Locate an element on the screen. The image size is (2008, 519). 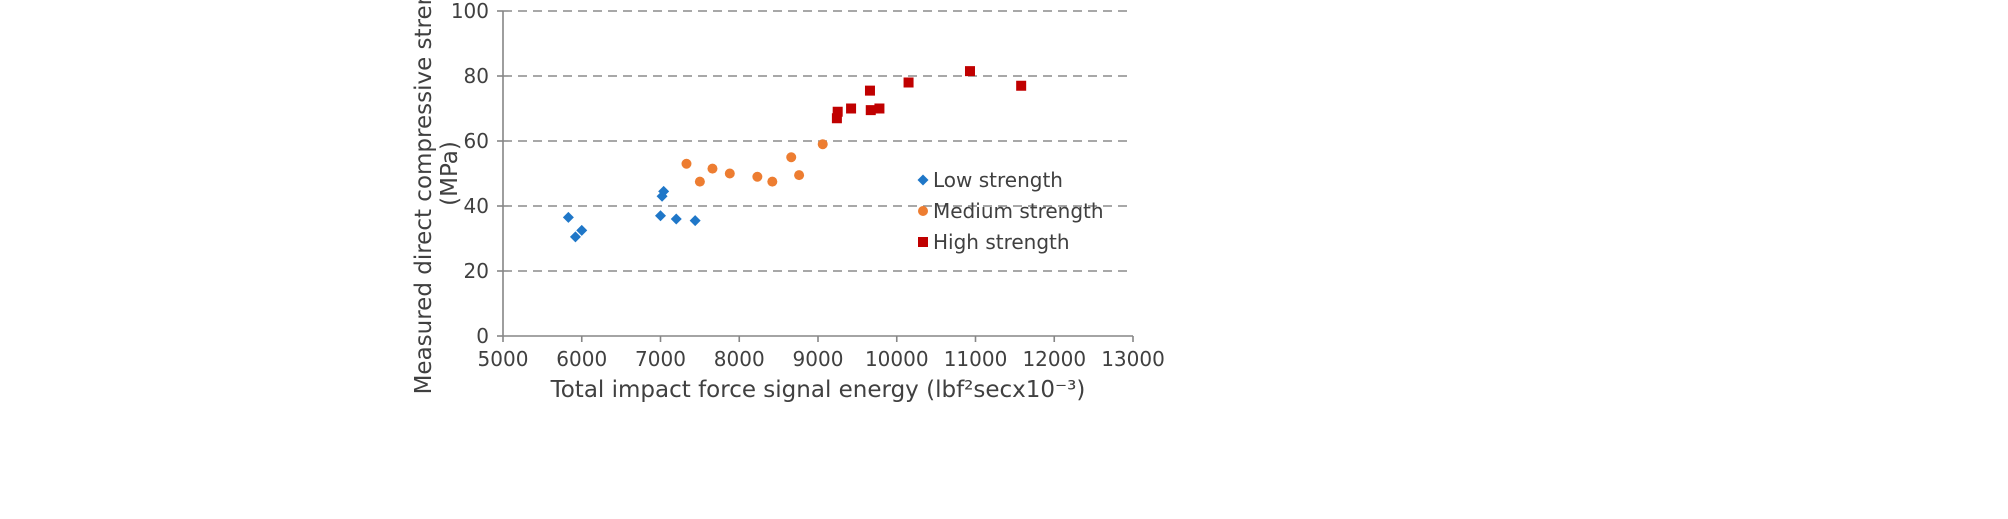
data-points is located at coordinates (794, 154).